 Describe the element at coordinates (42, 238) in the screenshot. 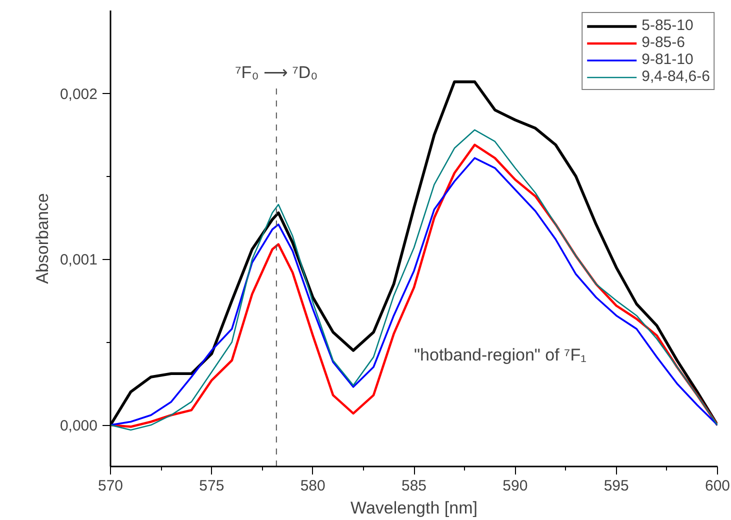

I see `y-axis-title: Absorbance` at that location.